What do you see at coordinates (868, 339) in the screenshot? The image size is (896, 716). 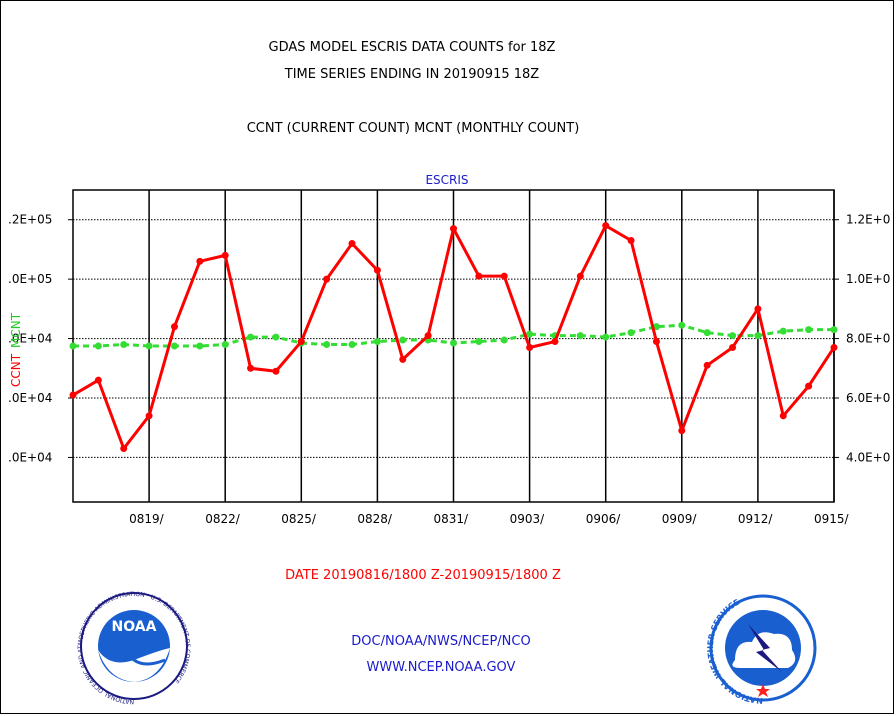 I see `y-tick-label-right: 8.0E+0` at bounding box center [868, 339].